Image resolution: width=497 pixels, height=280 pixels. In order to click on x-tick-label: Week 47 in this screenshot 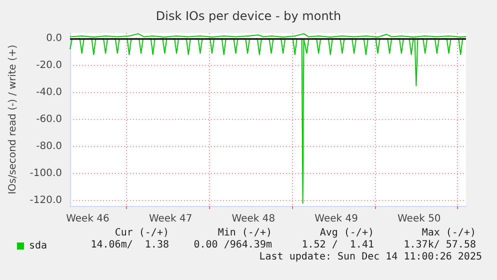, I will do `click(170, 219)`.